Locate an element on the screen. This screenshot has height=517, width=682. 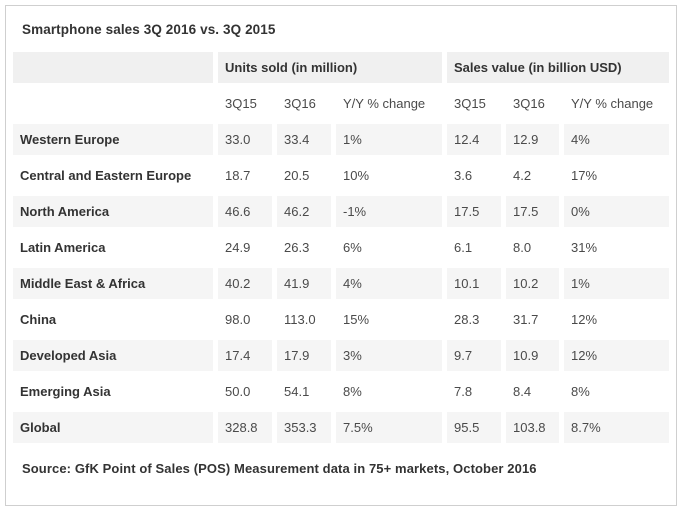
value-cell: 20.5 is located at coordinates (304, 175).